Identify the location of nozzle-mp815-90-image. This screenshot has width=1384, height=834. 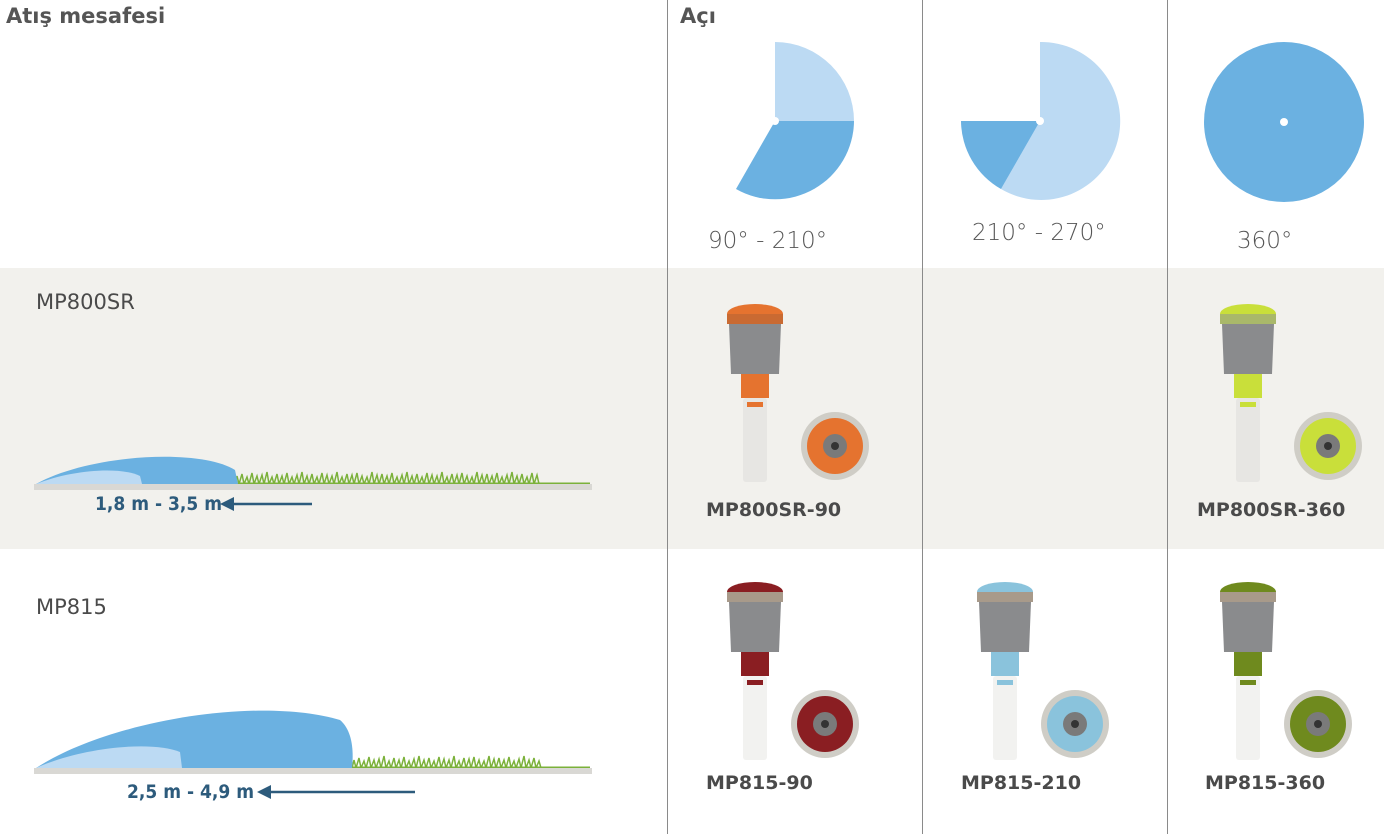
(793, 671).